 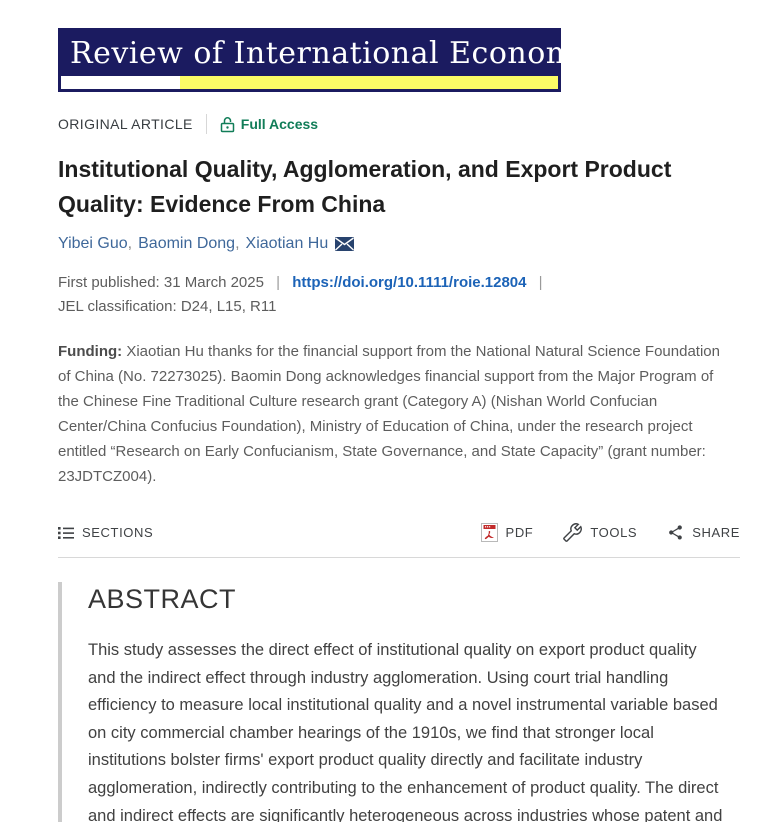 I want to click on funding-label: Funding:, so click(x=90, y=351).